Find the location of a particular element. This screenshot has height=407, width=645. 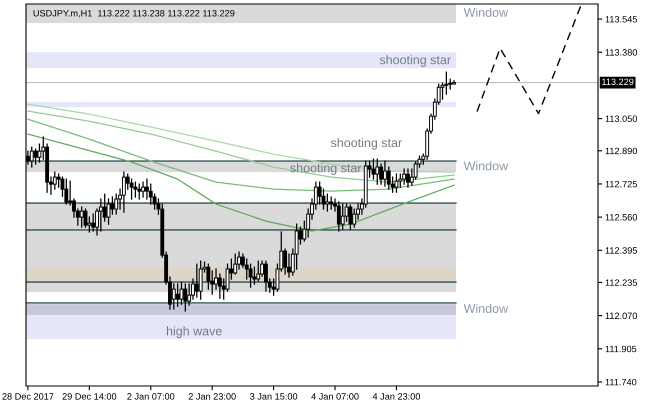

y-tick-label: 111.740 is located at coordinates (621, 382).